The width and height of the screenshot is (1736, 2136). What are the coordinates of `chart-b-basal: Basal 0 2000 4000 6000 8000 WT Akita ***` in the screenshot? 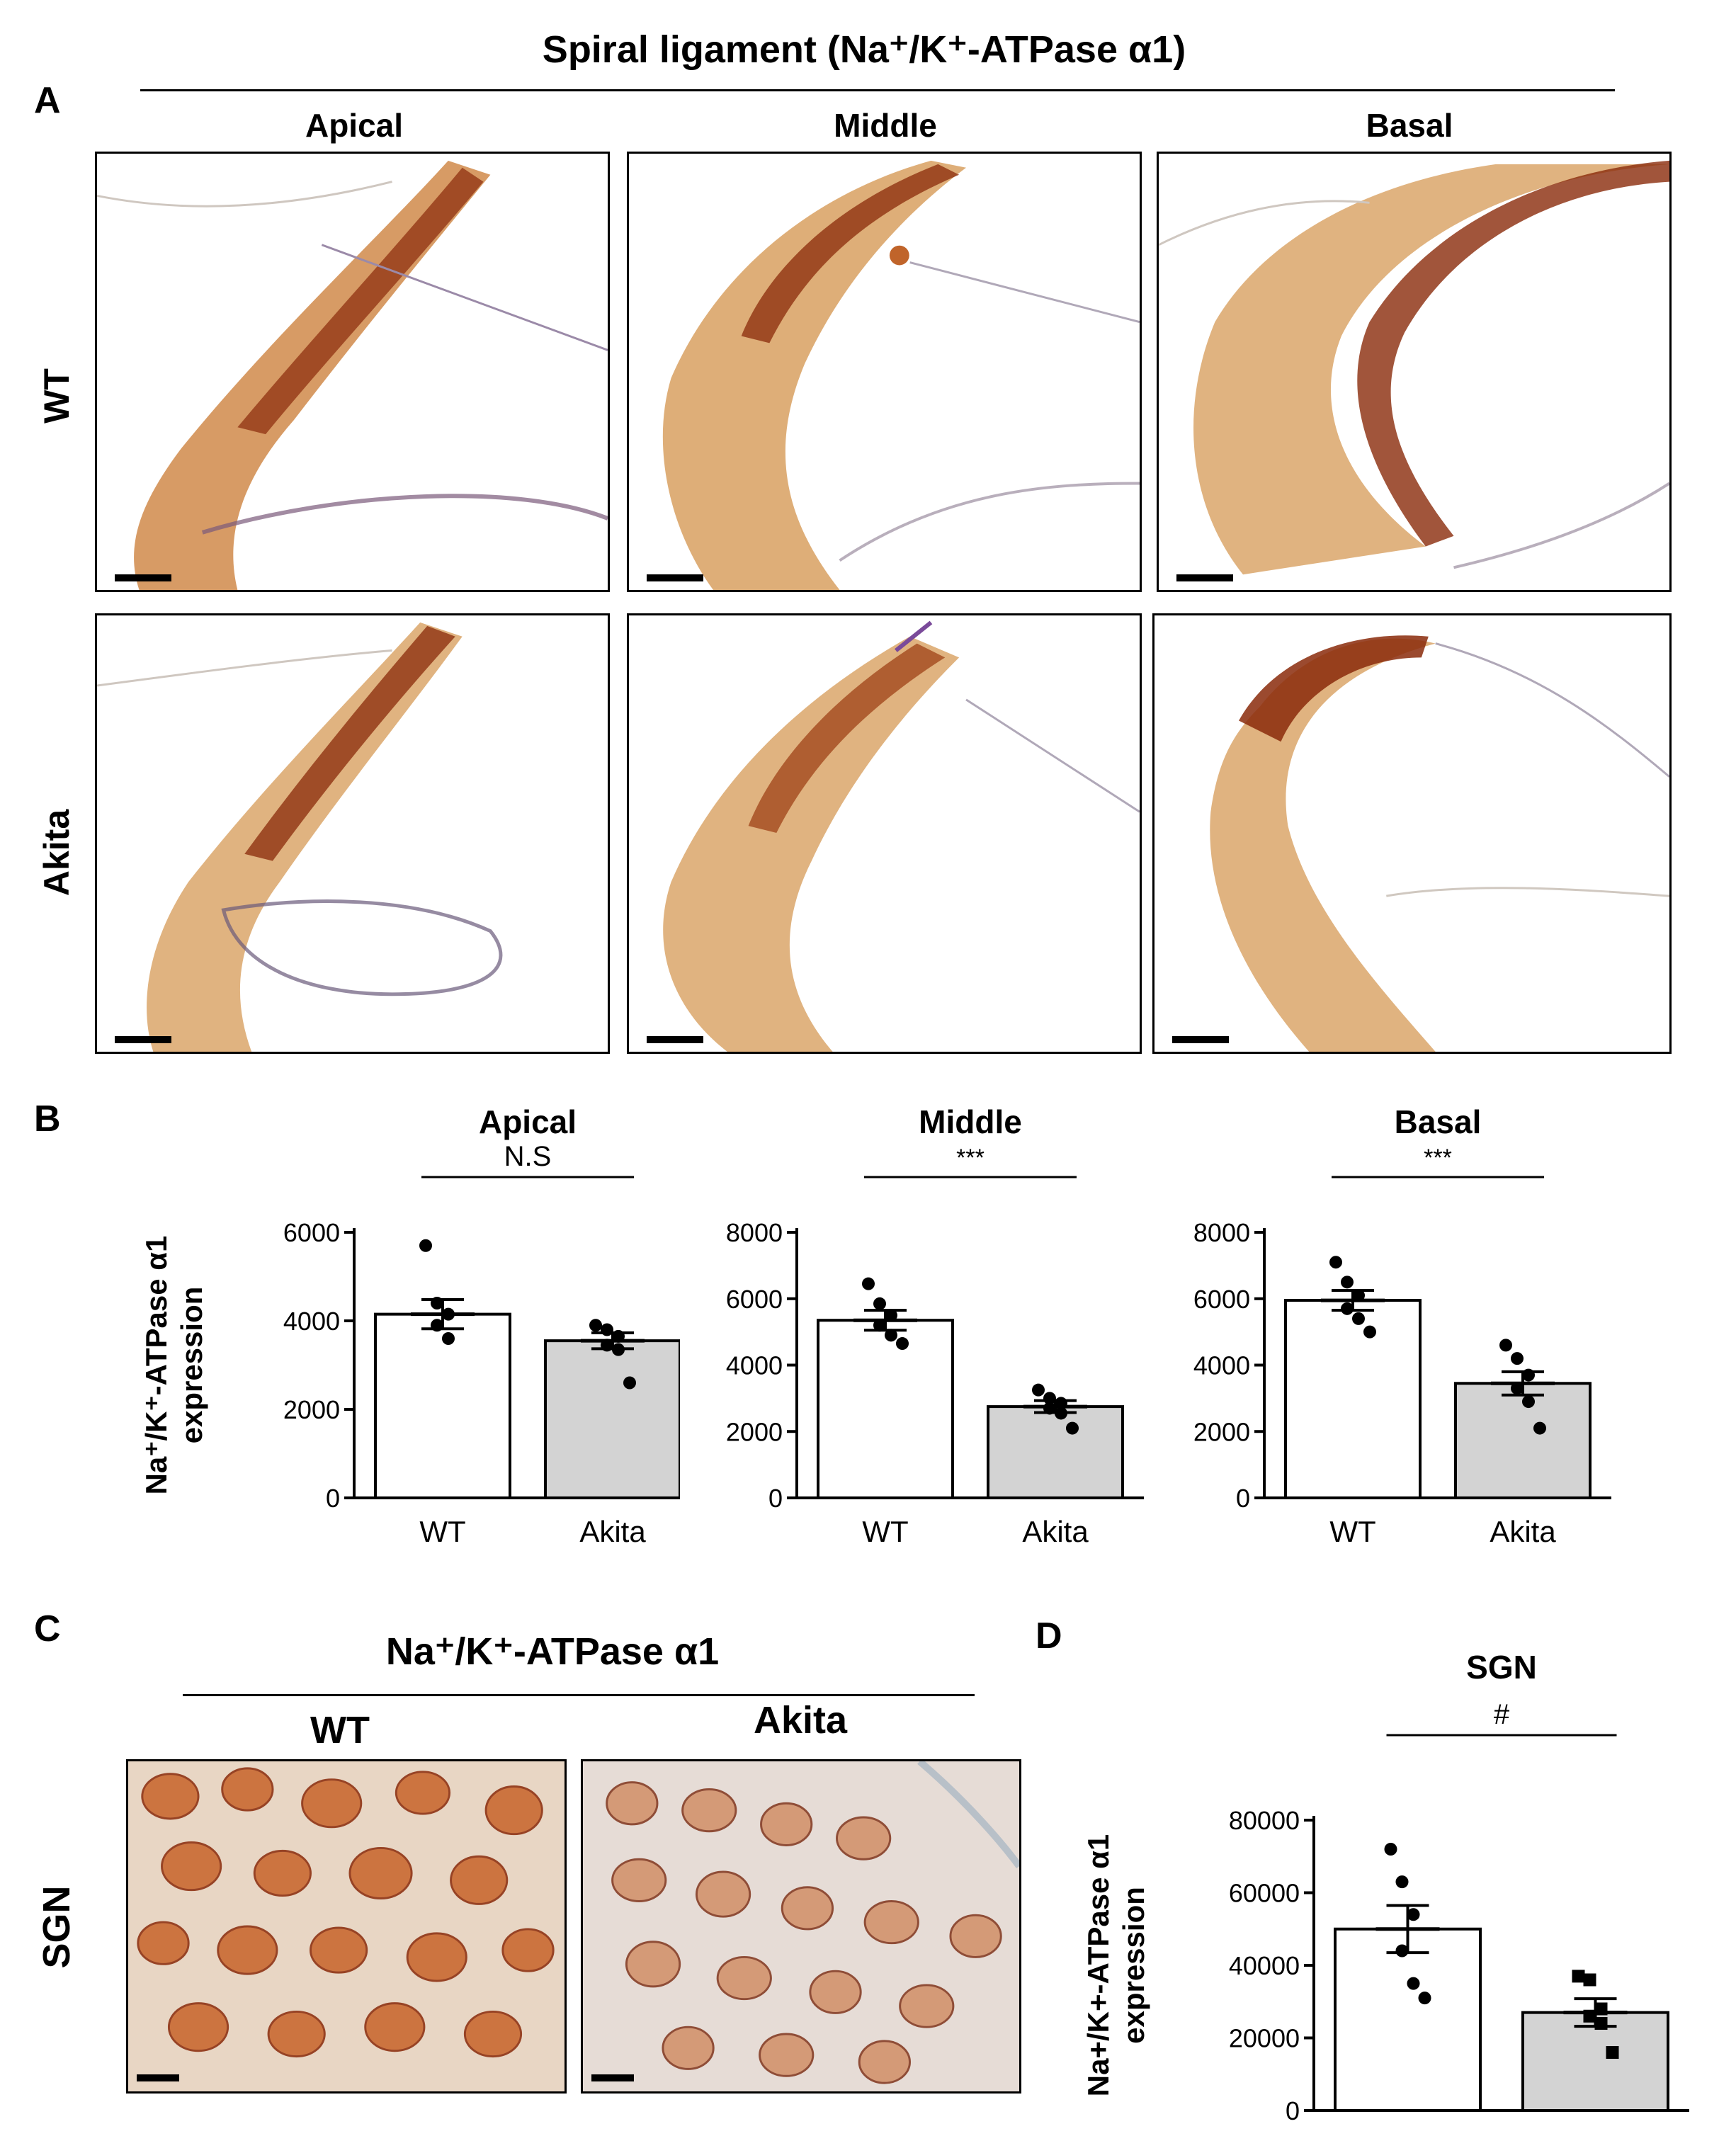 It's located at (1402, 1325).